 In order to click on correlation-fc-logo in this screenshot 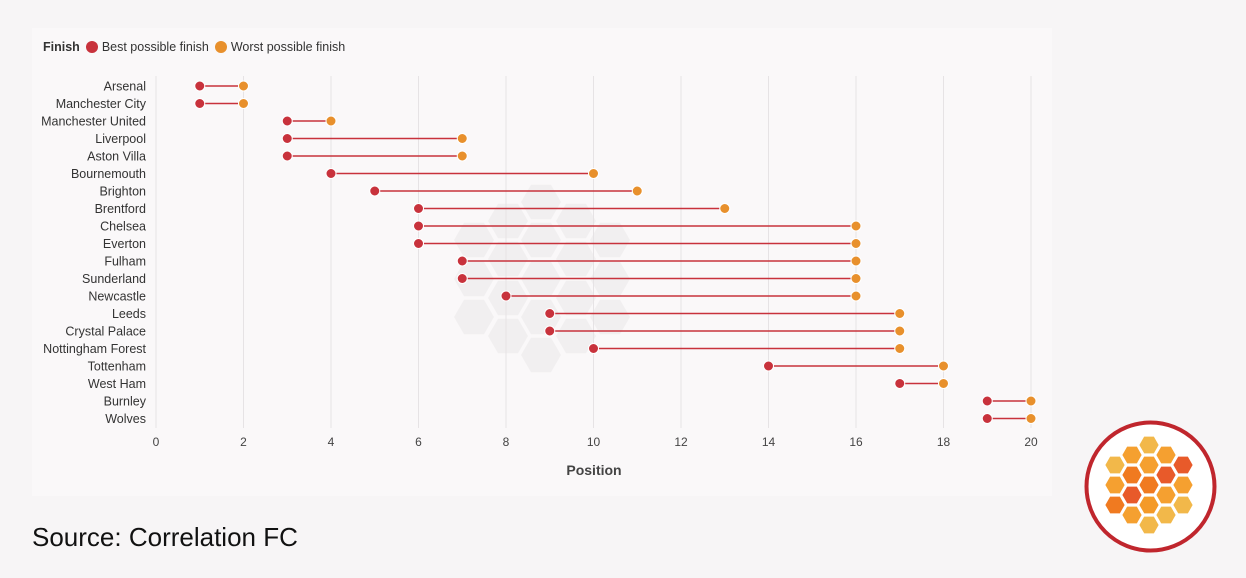, I will do `click(1150, 486)`.